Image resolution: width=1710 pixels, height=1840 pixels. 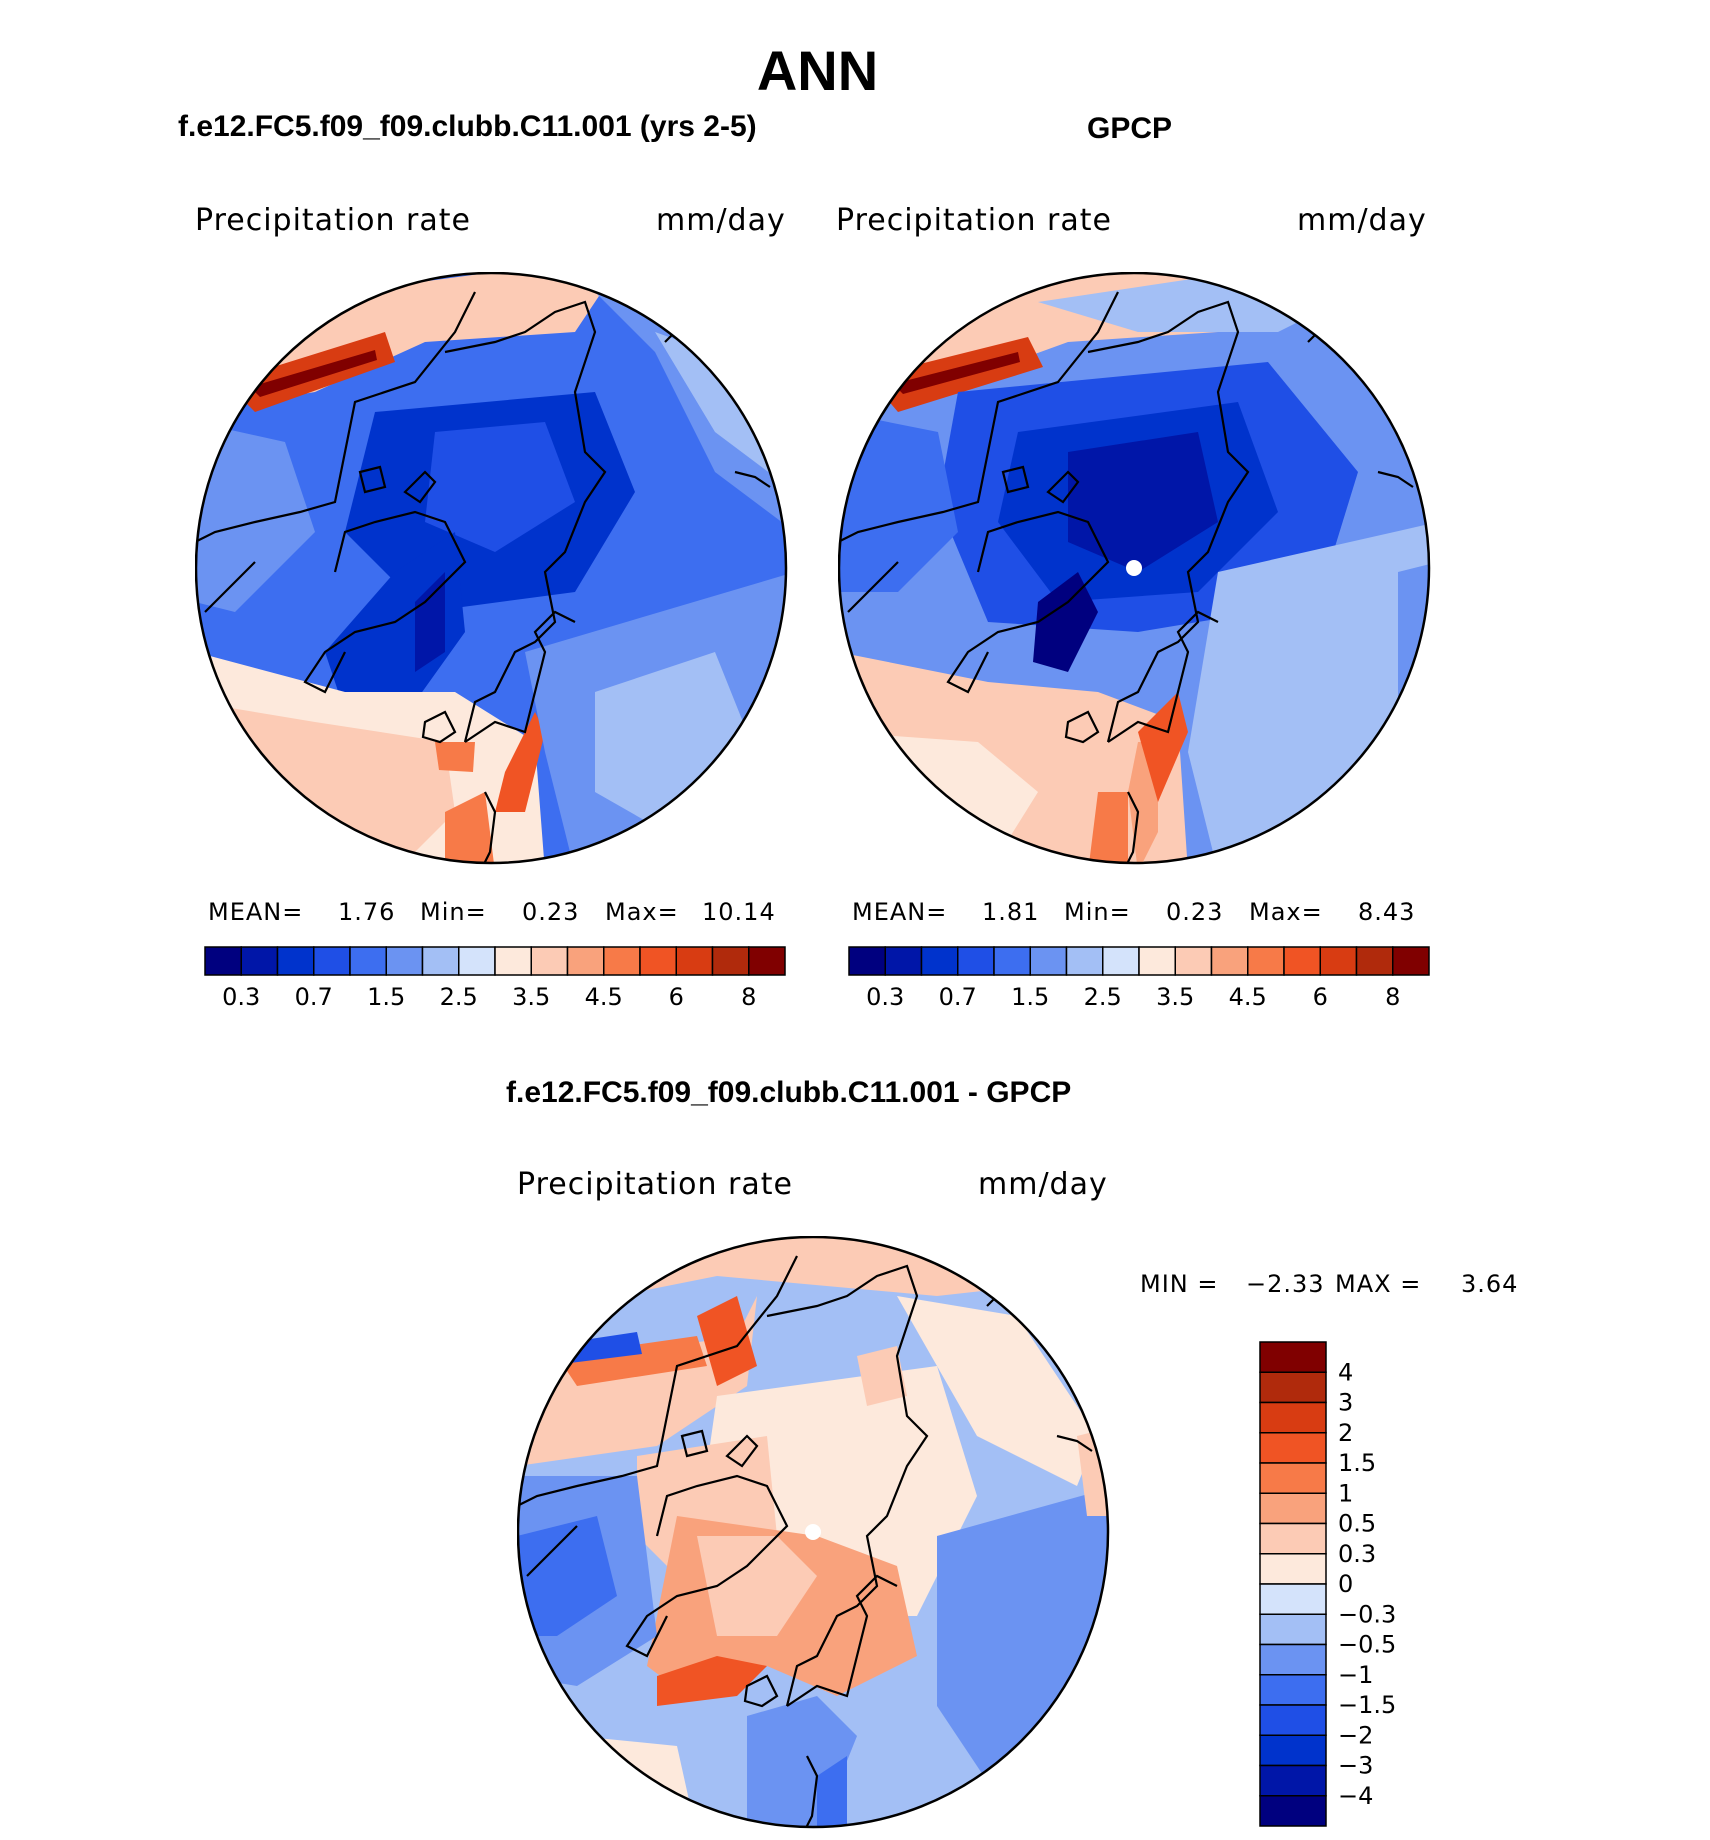 I want to click on panel3-colorbar-tick-label: −0.3, so click(x=1367, y=1614).